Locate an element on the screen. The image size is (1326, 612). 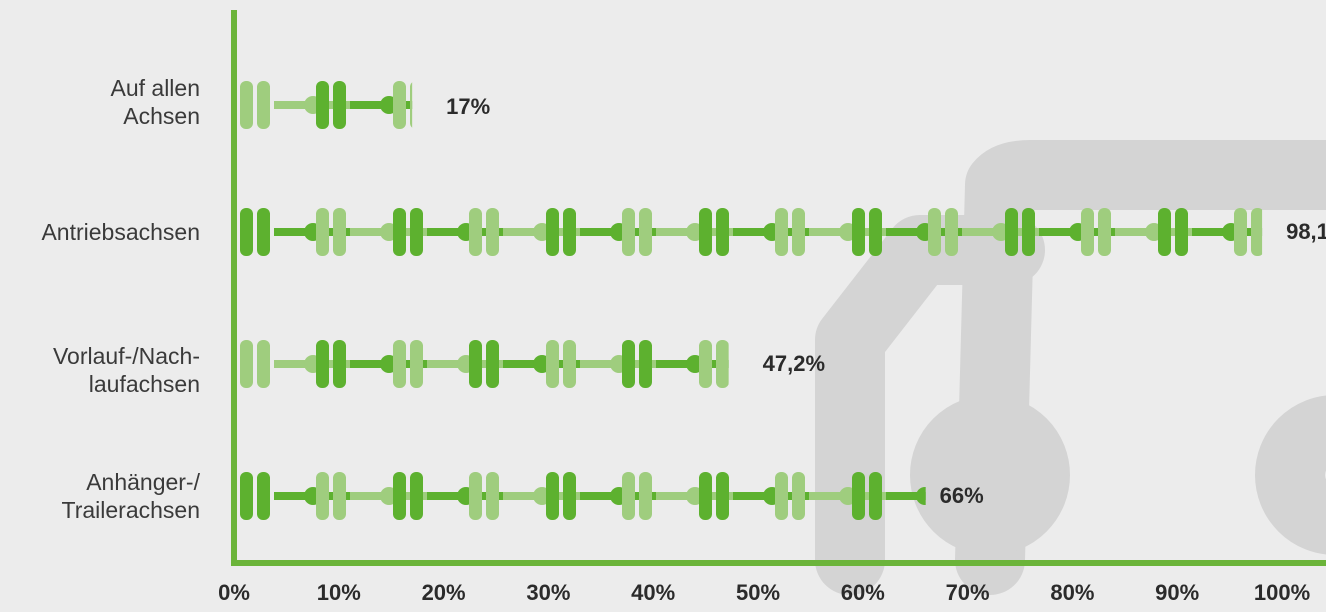
x-tick-label: 50% is located at coordinates (758, 592).